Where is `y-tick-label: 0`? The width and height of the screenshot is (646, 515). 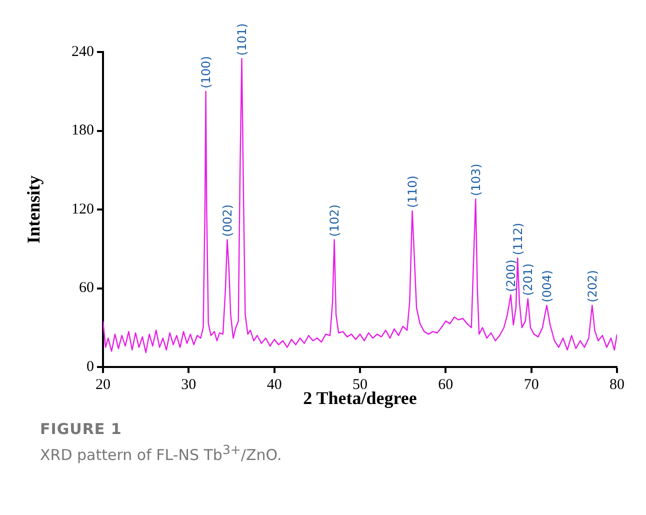
y-tick-label: 0 is located at coordinates (90, 366).